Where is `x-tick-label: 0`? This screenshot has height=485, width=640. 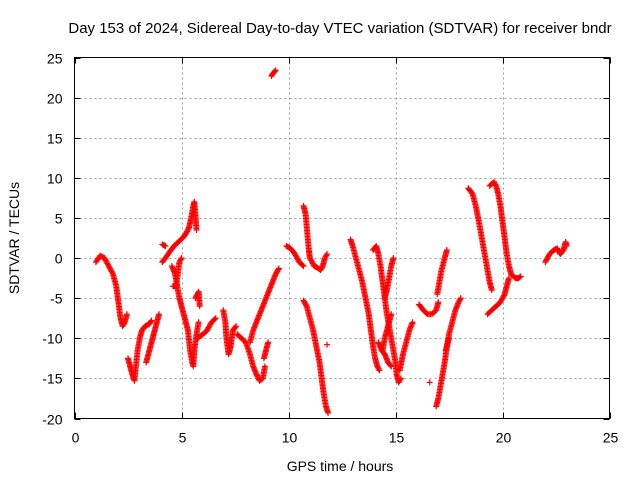
x-tick-label: 0 is located at coordinates (76, 438).